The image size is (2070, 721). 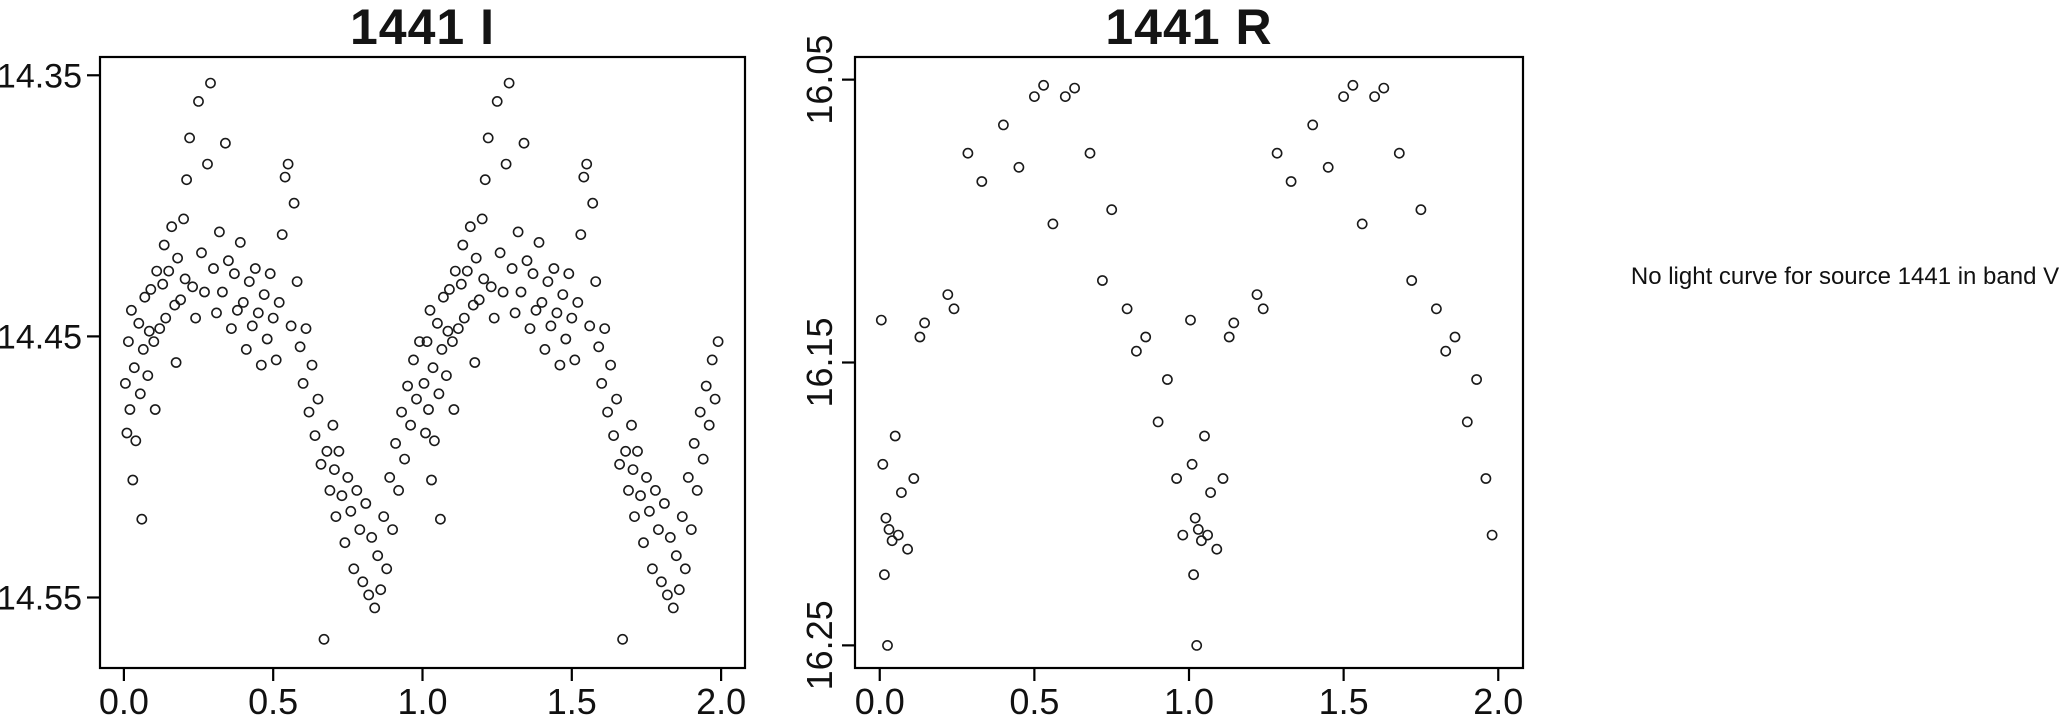 What do you see at coordinates (124, 701) in the screenshot?
I see `x-tick-label: 0.0` at bounding box center [124, 701].